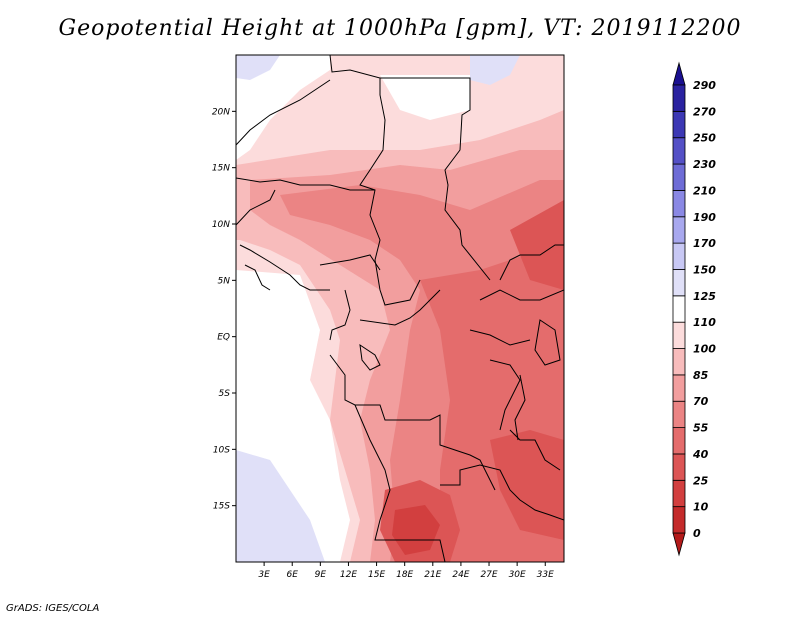 This screenshot has width=800, height=618. Describe the element at coordinates (704, 349) in the screenshot. I see `colorbar-label: 100` at that location.